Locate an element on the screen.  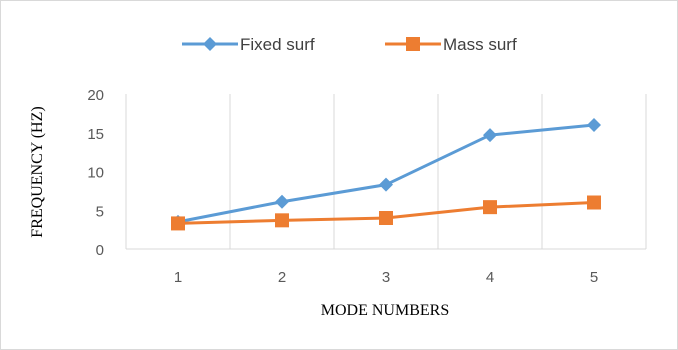
x-axis-tick-labels: 1 2 3 4 5 is located at coordinates (386, 277).